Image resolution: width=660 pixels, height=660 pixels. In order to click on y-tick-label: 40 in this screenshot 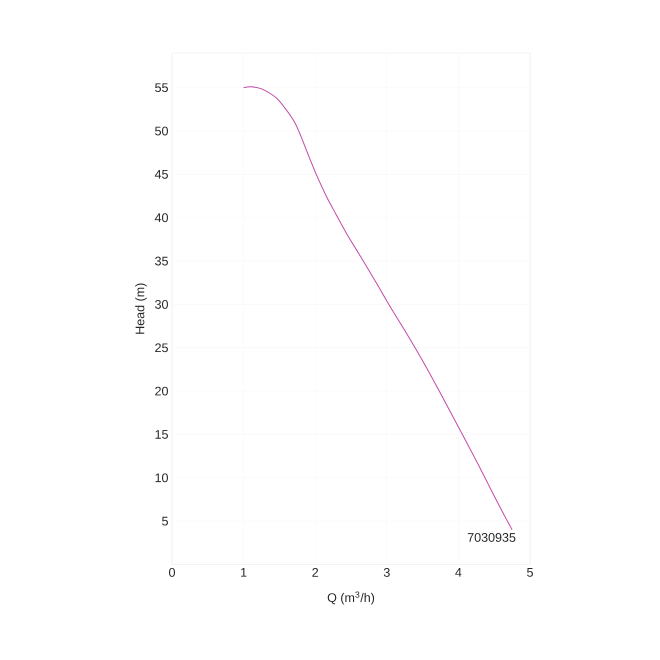, I will do `click(161, 217)`.